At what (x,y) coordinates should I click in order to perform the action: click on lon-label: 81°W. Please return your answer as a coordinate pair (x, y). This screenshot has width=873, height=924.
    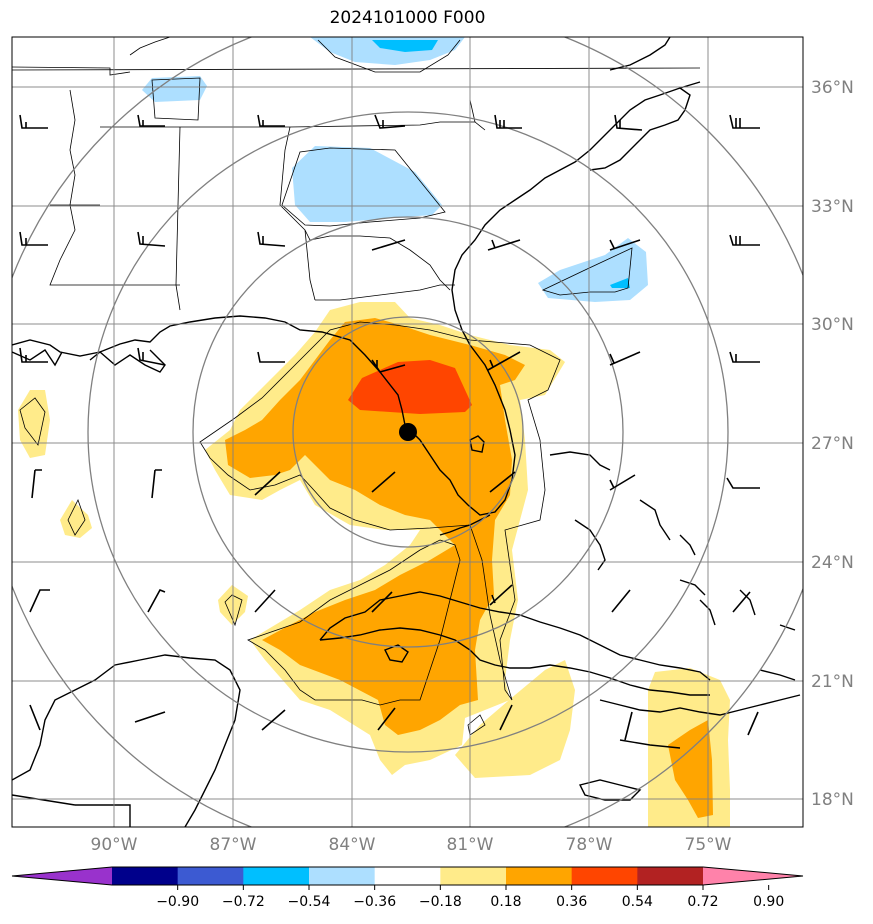
    Looking at the image, I should click on (470, 845).